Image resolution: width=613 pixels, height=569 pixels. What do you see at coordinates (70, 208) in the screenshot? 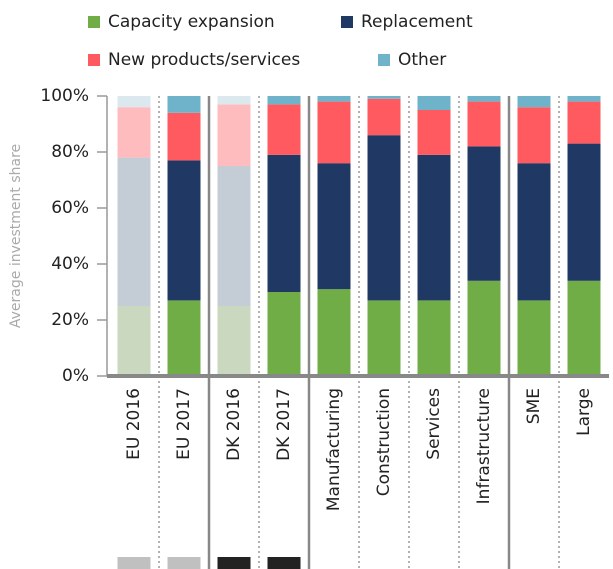
I see `y-tick-label: 60%` at bounding box center [70, 208].